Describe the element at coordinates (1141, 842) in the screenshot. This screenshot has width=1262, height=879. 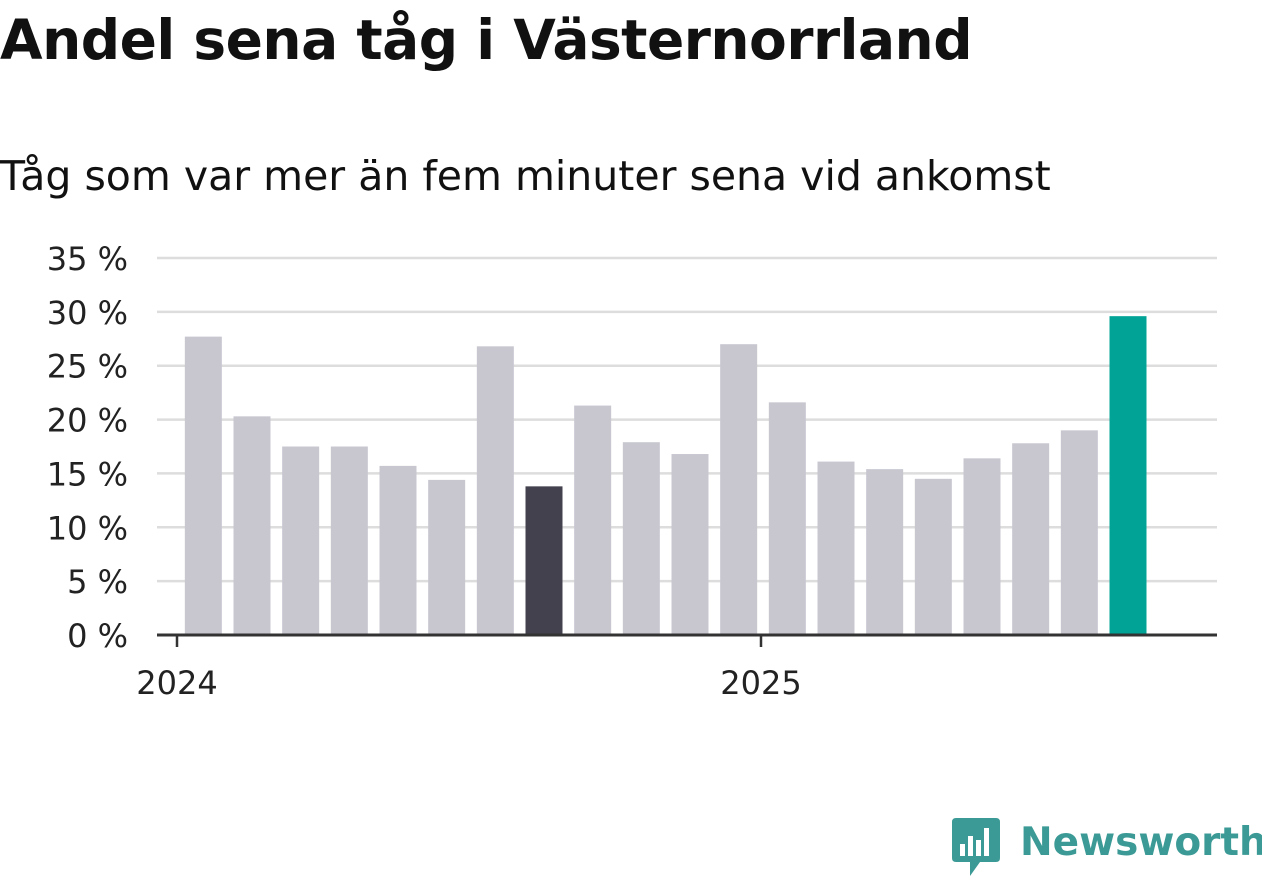
I see `brand-name: Newsworthy` at that location.